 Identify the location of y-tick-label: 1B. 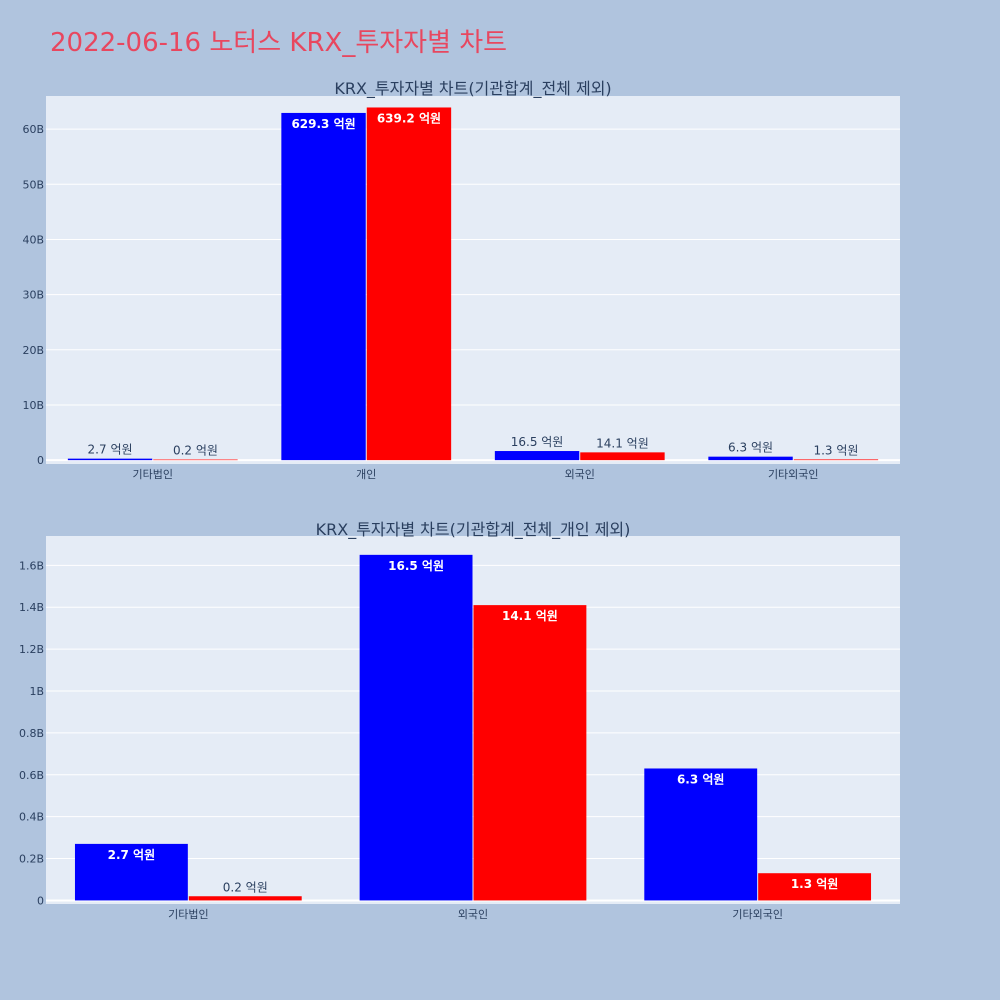
(36, 691).